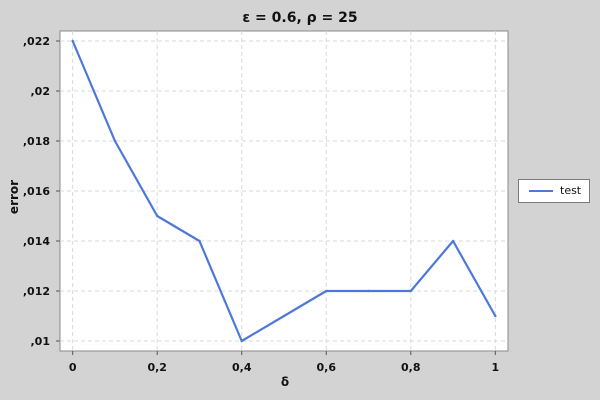  Describe the element at coordinates (157, 367) in the screenshot. I see `x-tick-label-1: 0,2` at that location.